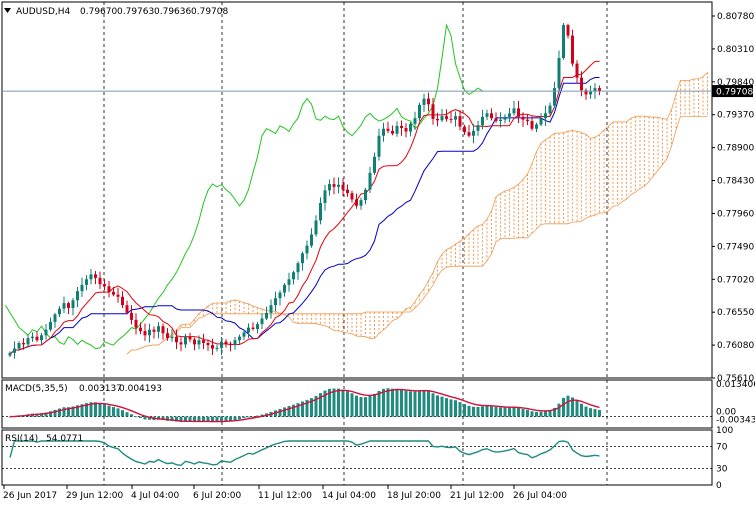 The width and height of the screenshot is (755, 507). I want to click on time-tick-label: 18 Jul 20:00, so click(414, 496).